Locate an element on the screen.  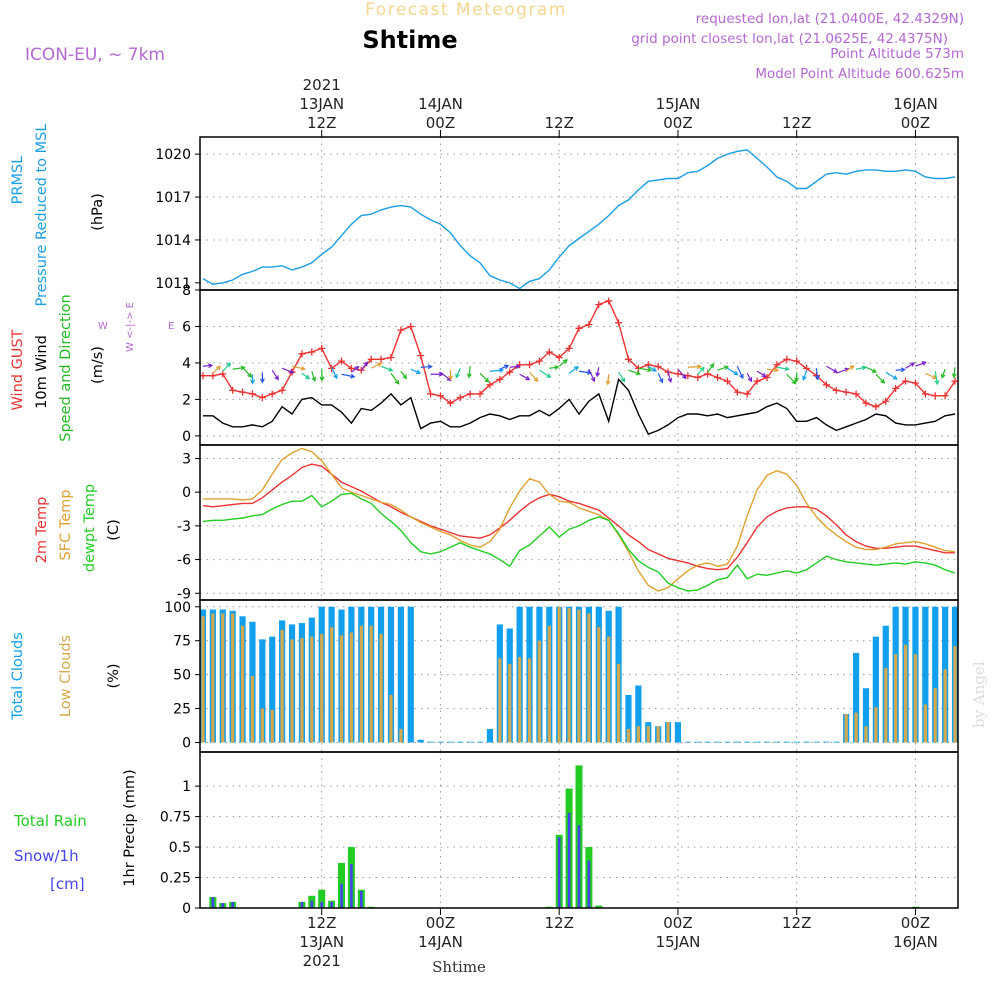
y-tick-label: 0.75 is located at coordinates (175, 818).